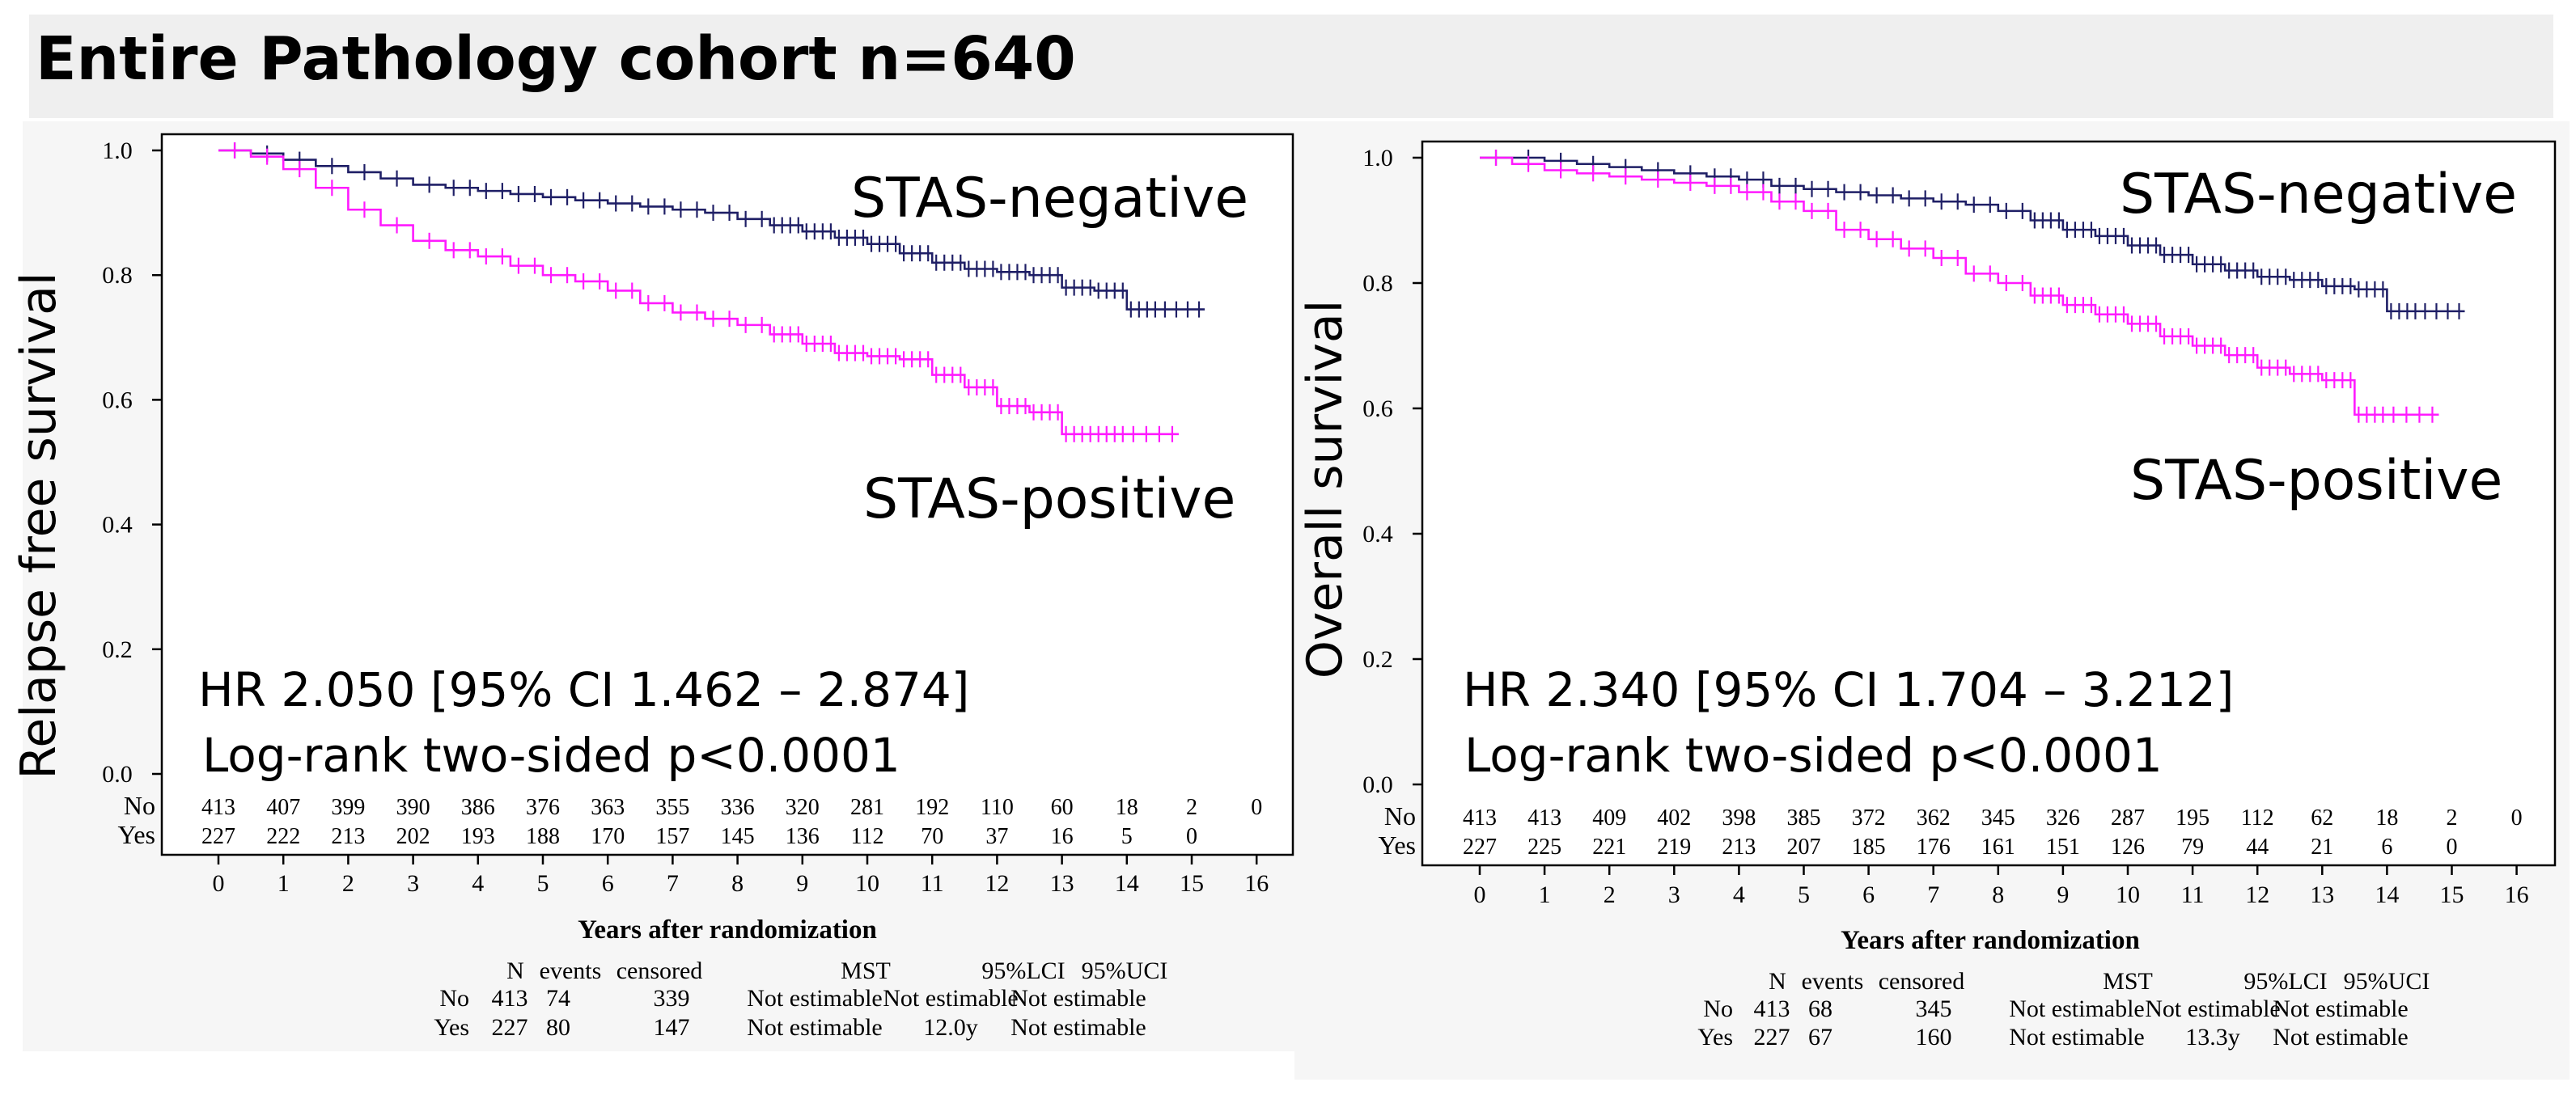  I want to click on title-band, so click(1291, 66).